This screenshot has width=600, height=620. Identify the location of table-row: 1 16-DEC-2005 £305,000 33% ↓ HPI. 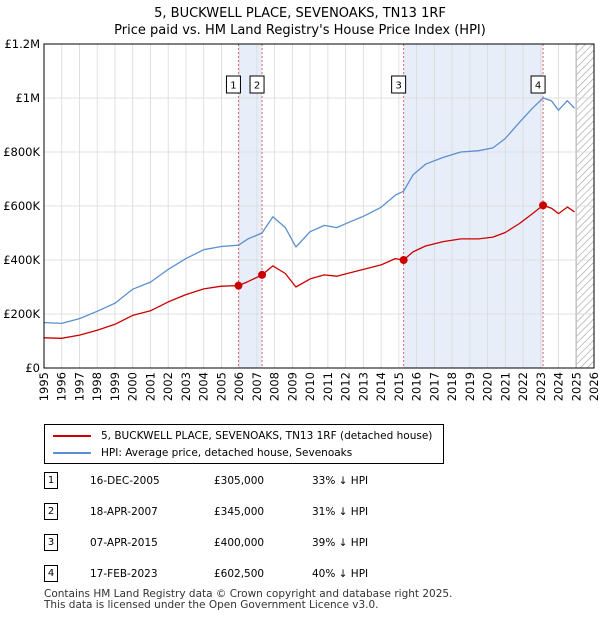
(300, 482).